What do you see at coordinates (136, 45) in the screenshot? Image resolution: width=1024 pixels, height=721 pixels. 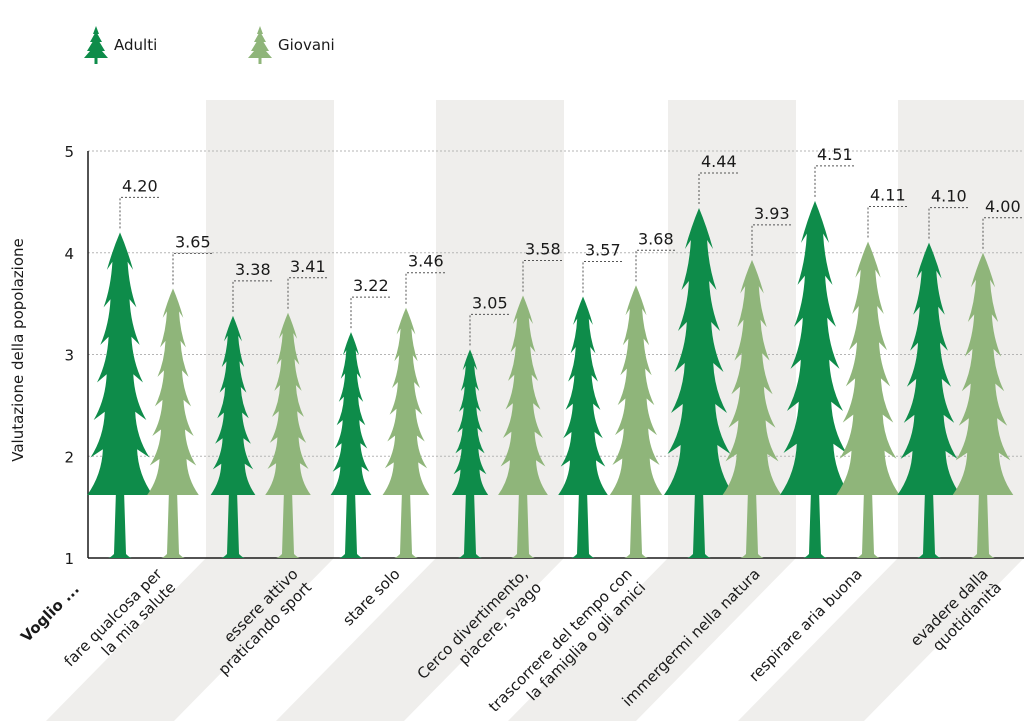 I see `legend-label-adulti: Adulti` at bounding box center [136, 45].